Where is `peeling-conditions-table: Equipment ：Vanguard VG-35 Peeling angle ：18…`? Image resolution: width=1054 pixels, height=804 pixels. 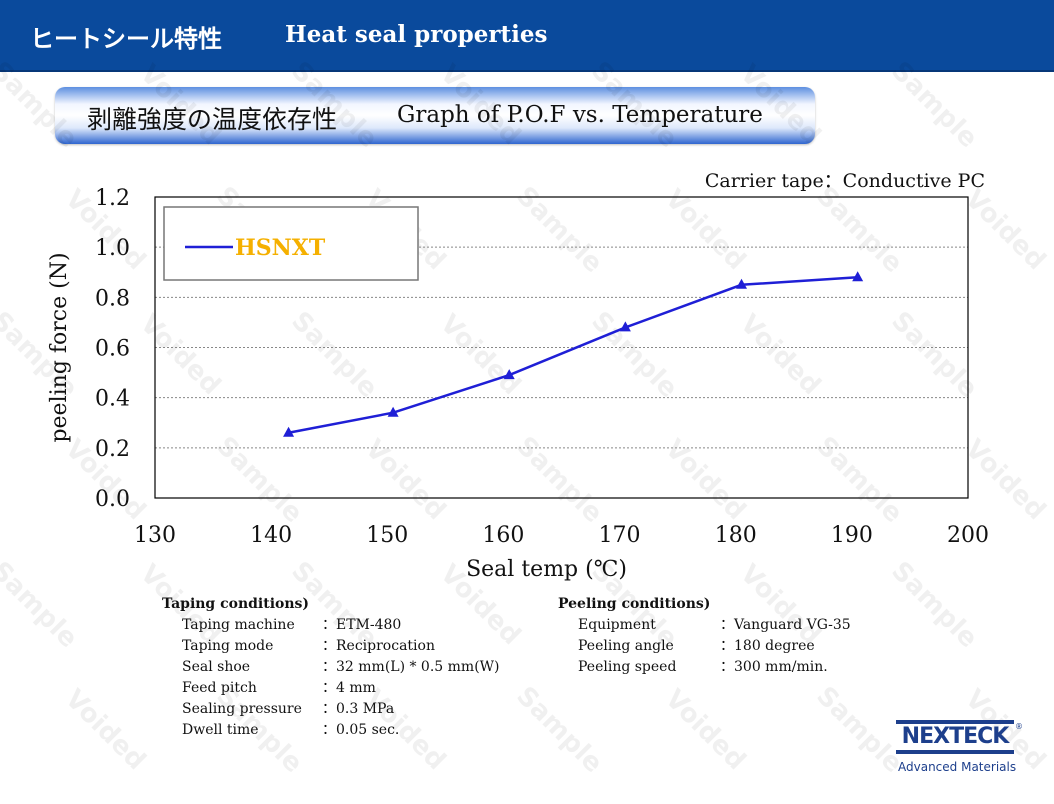 peeling-conditions-table: Equipment ：Vanguard VG-35 Peeling angle ：18… is located at coordinates (704, 646).